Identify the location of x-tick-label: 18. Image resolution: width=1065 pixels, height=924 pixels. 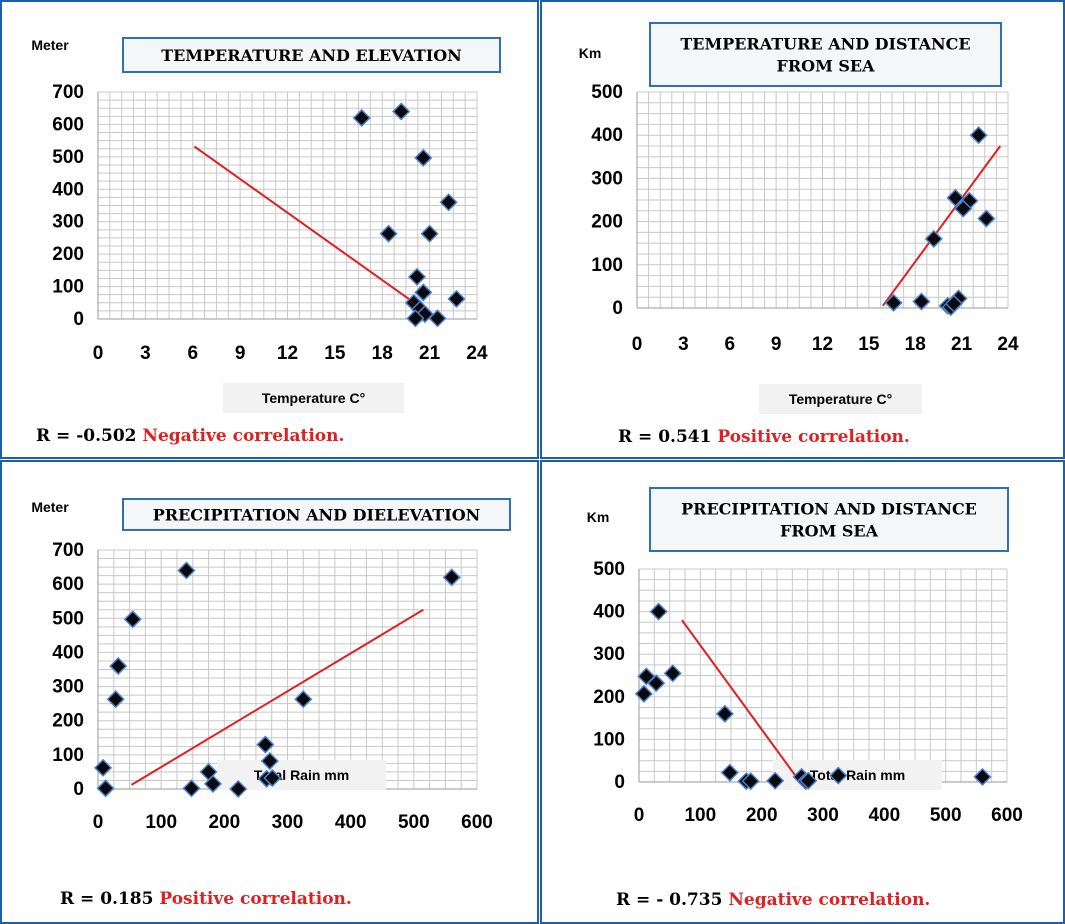
(382, 353).